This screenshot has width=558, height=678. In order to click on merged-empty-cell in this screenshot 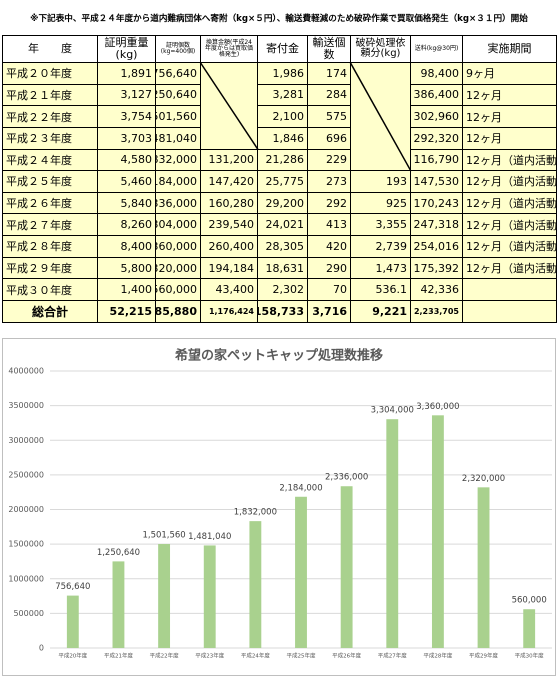, I will do `click(380, 117)`.